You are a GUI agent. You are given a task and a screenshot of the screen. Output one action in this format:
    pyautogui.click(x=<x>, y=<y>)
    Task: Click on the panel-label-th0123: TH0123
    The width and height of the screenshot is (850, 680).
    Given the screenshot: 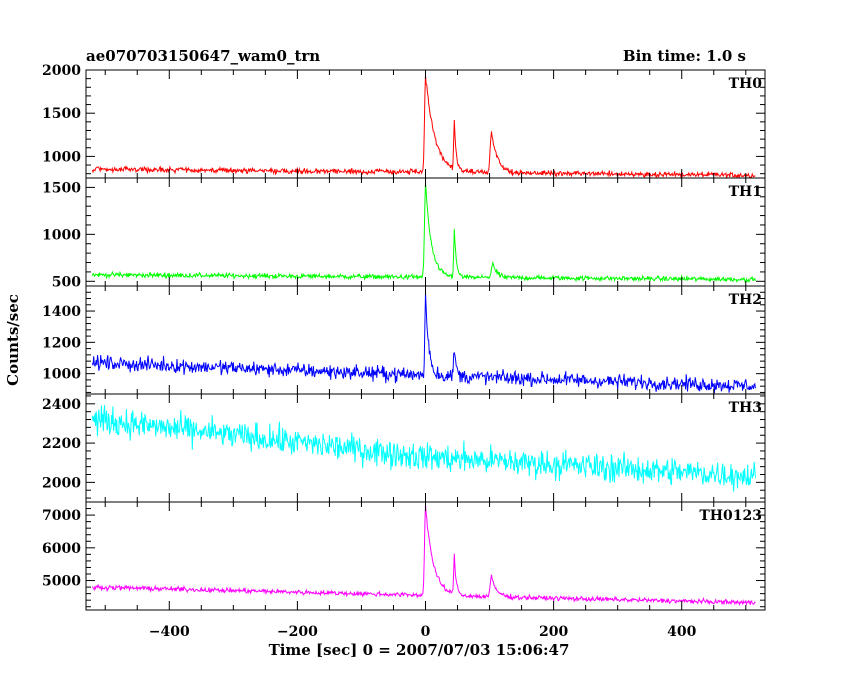 What is the action you would take?
    pyautogui.click(x=730, y=516)
    